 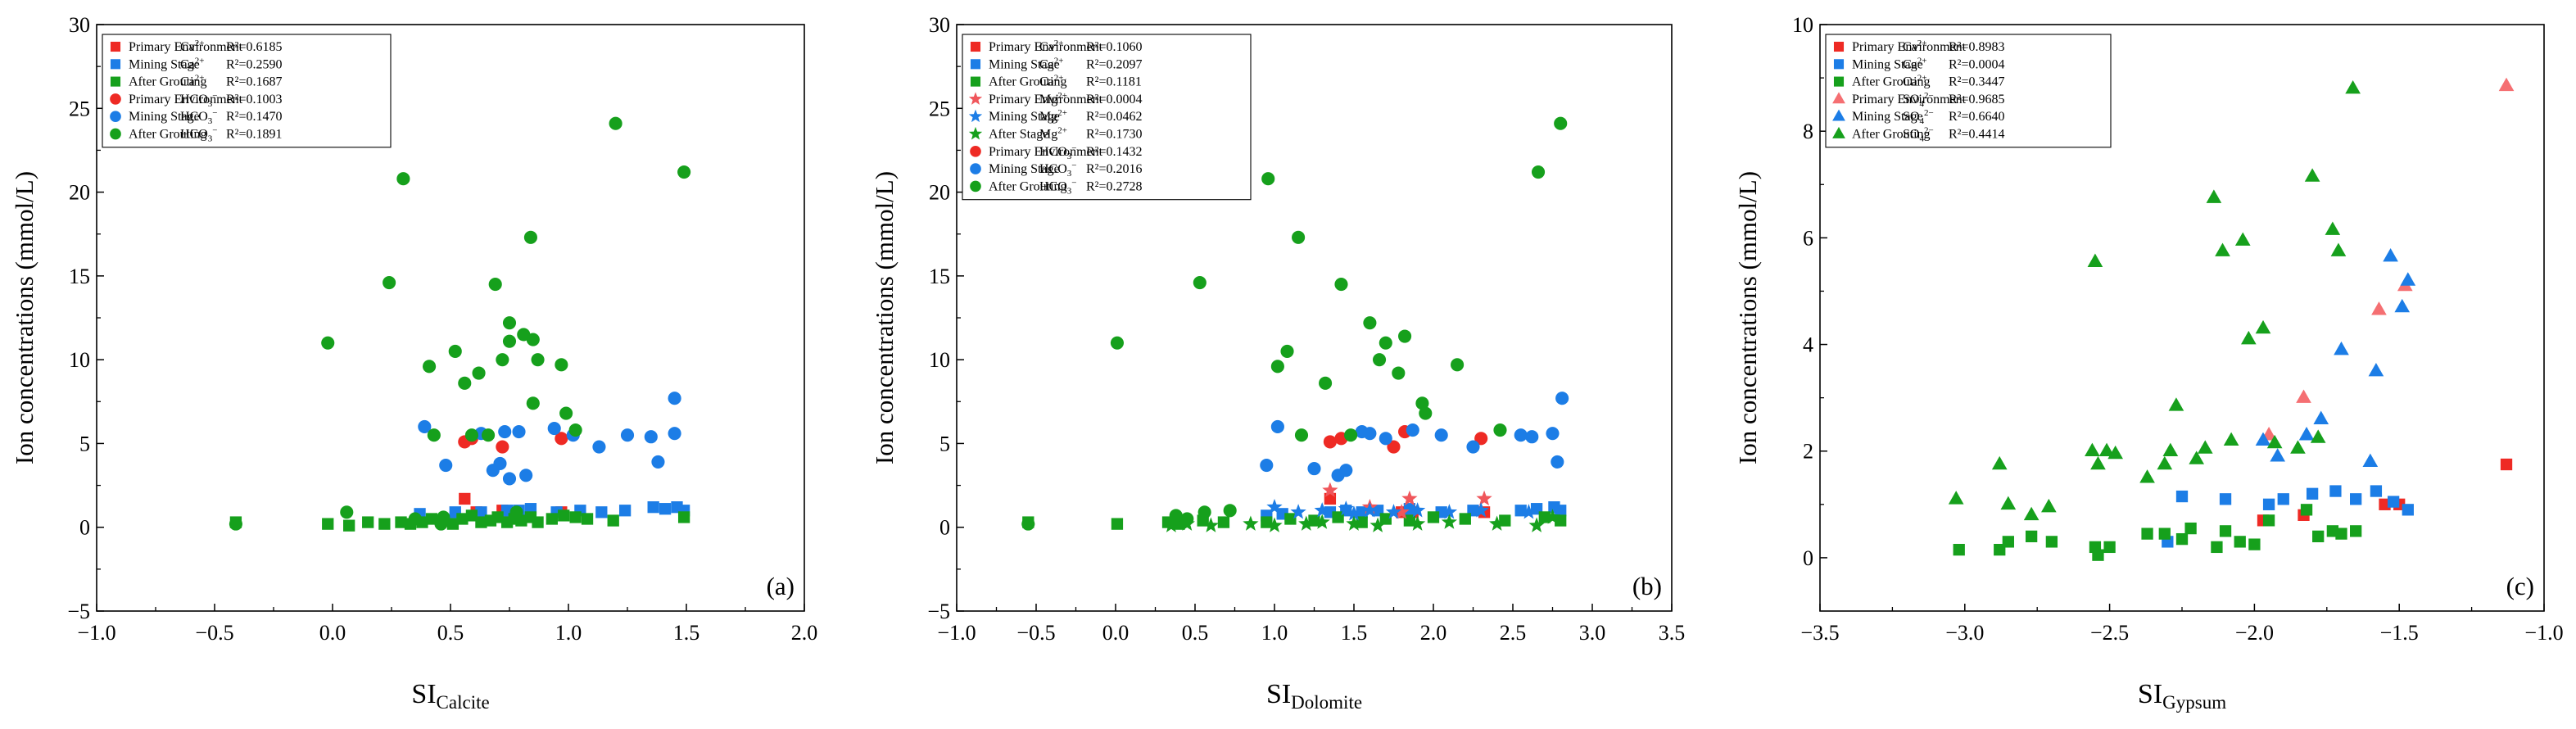 What do you see at coordinates (1964, 633) in the screenshot?
I see `x-tick-label: −3.0` at bounding box center [1964, 633].